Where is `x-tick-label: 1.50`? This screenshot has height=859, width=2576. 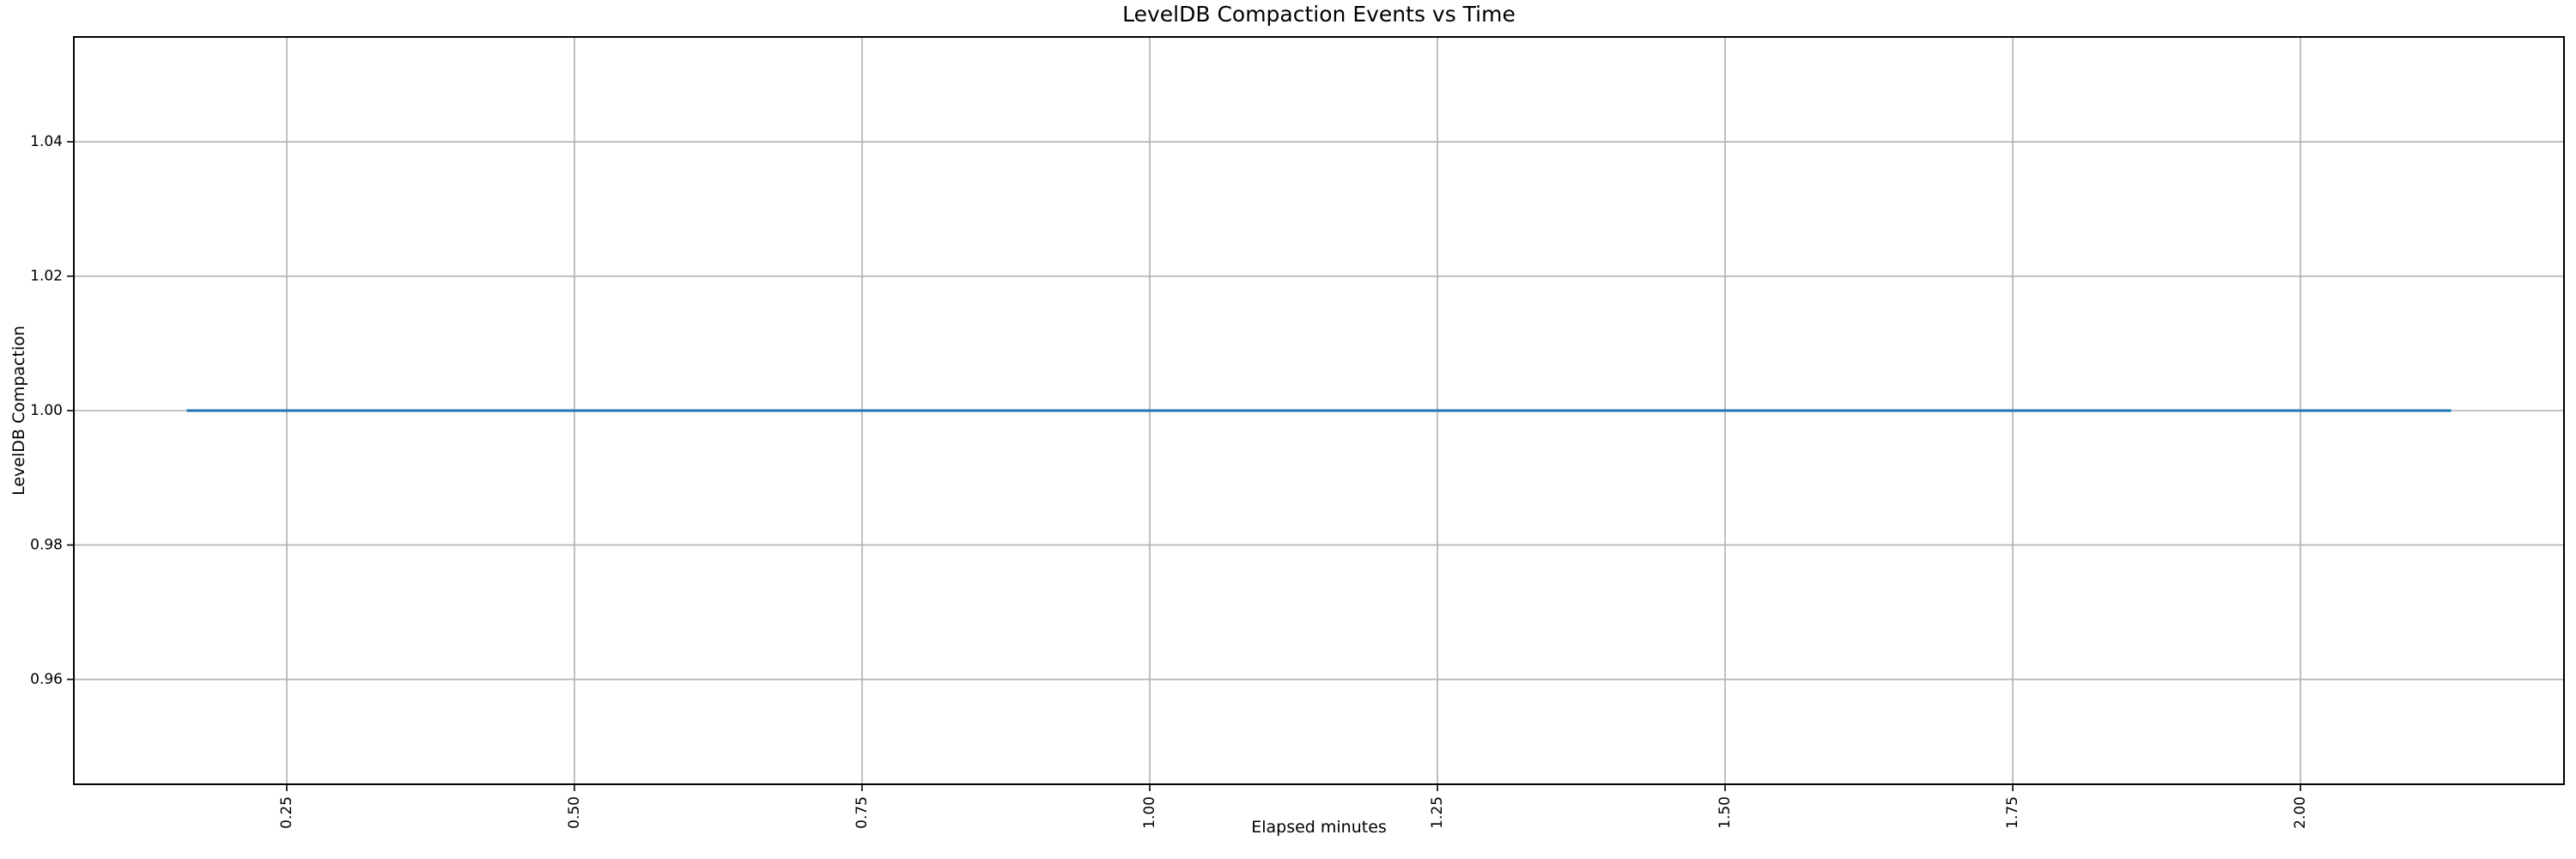
x-tick-label: 1.50 is located at coordinates (1725, 812).